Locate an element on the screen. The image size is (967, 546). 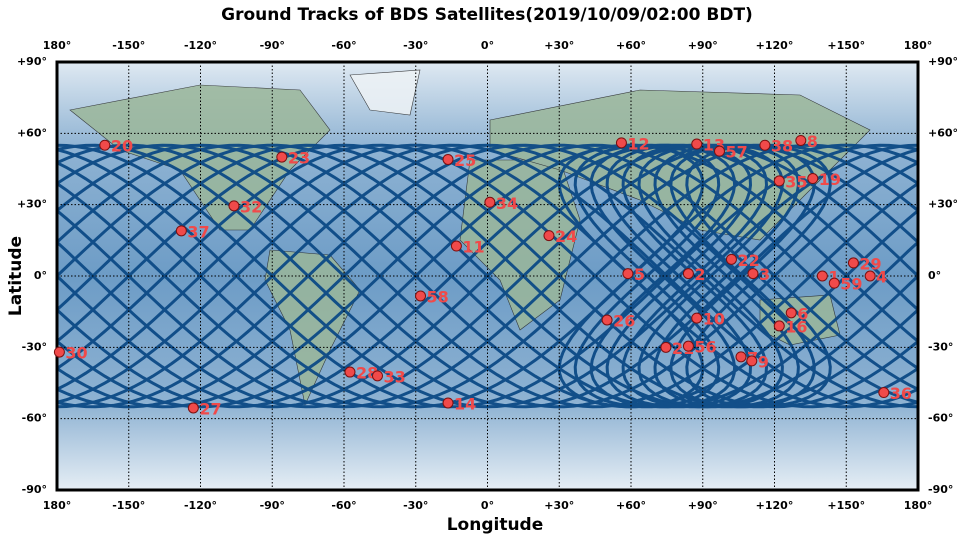
x-tick-label: -30° is located at coordinates (415, 505).